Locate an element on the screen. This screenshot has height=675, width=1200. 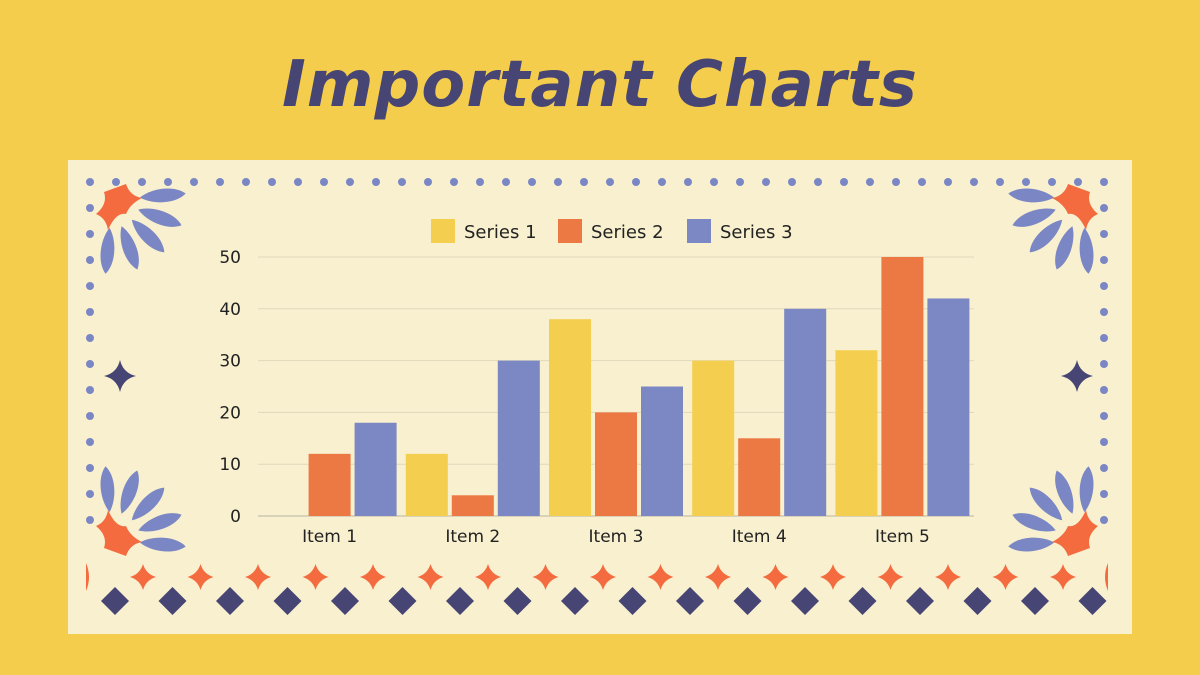
legend-label: Series 3 is located at coordinates (756, 232).